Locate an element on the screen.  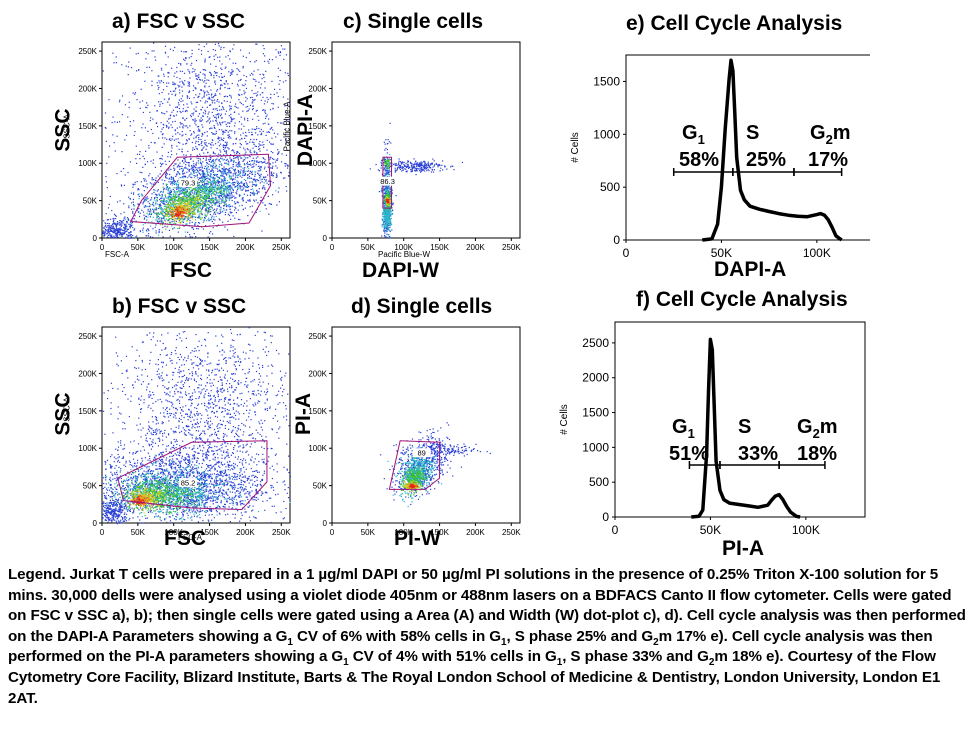
gate-label: 79.3 is located at coordinates (188, 183).